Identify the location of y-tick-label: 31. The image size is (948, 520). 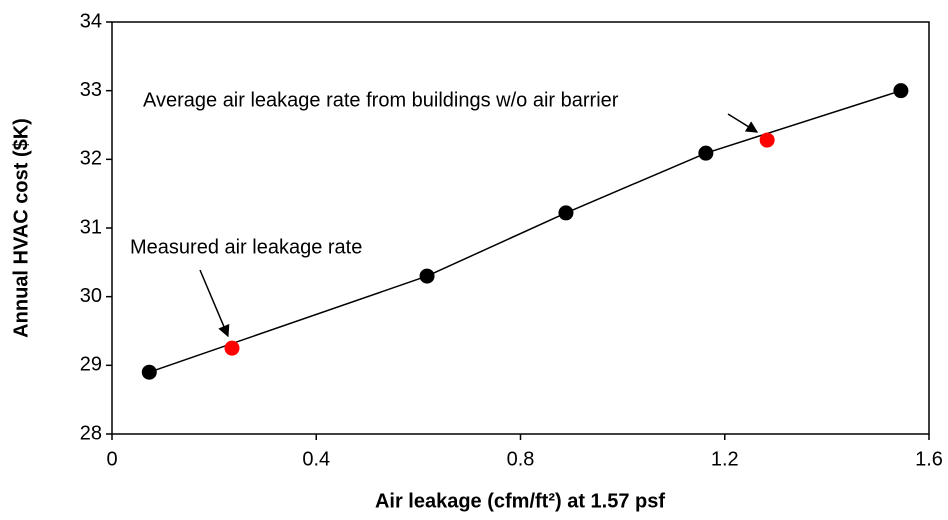
(91, 227).